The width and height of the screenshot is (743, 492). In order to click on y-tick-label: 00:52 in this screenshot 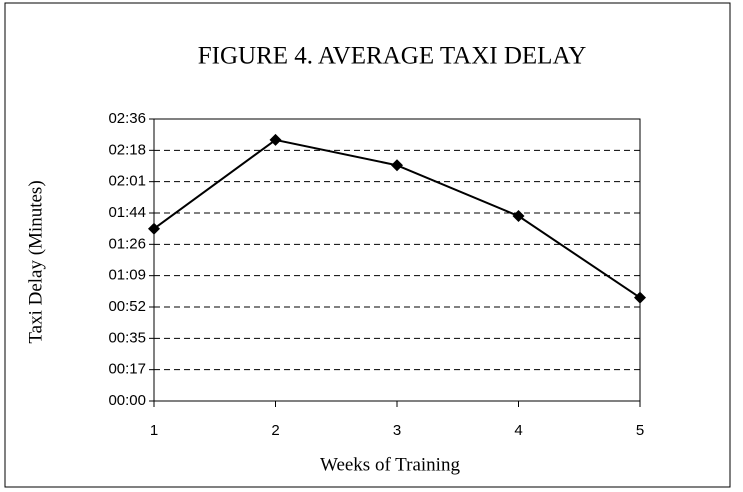, I will do `click(127, 306)`.